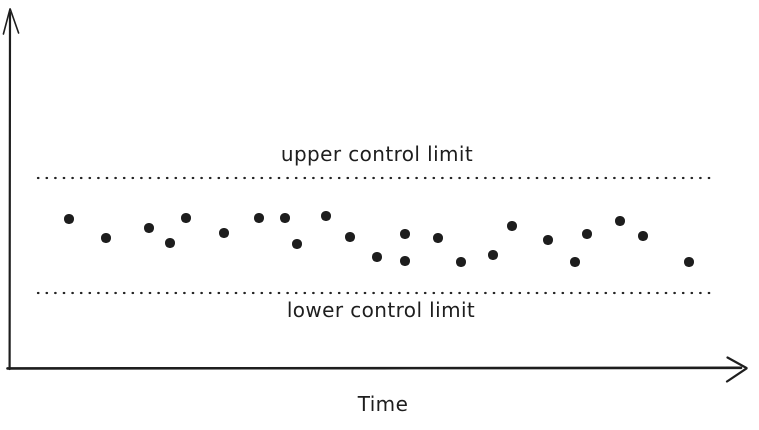  What do you see at coordinates (383, 404) in the screenshot?
I see `x-axis-label: Time` at bounding box center [383, 404].